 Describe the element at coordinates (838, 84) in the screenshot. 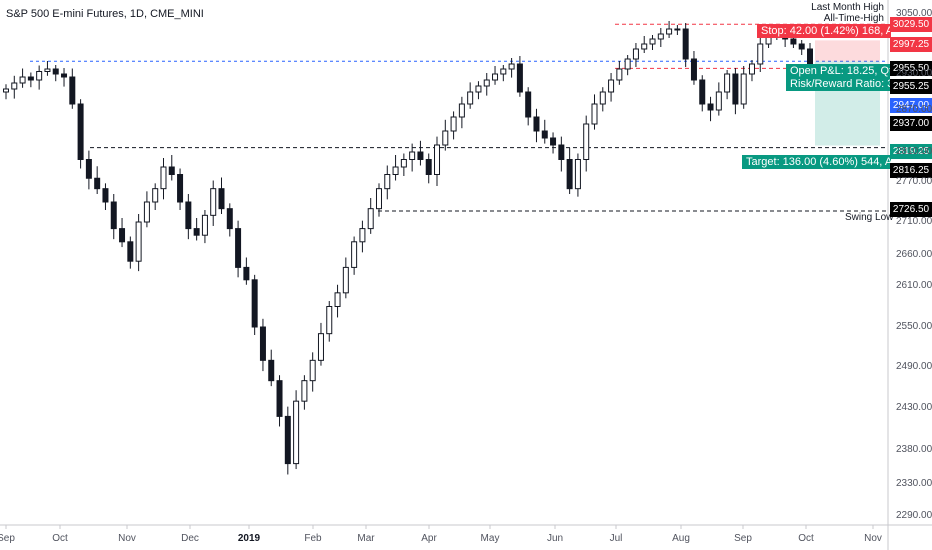

I see `risk-reward-tag: Risk/Reward Ratio: 3` at that location.